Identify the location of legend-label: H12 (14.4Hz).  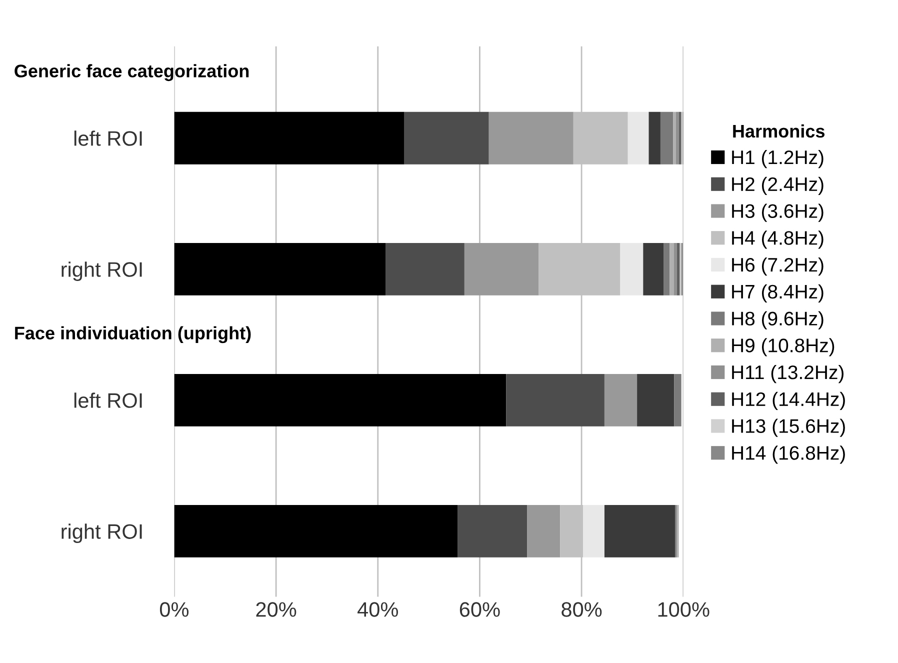
(788, 401).